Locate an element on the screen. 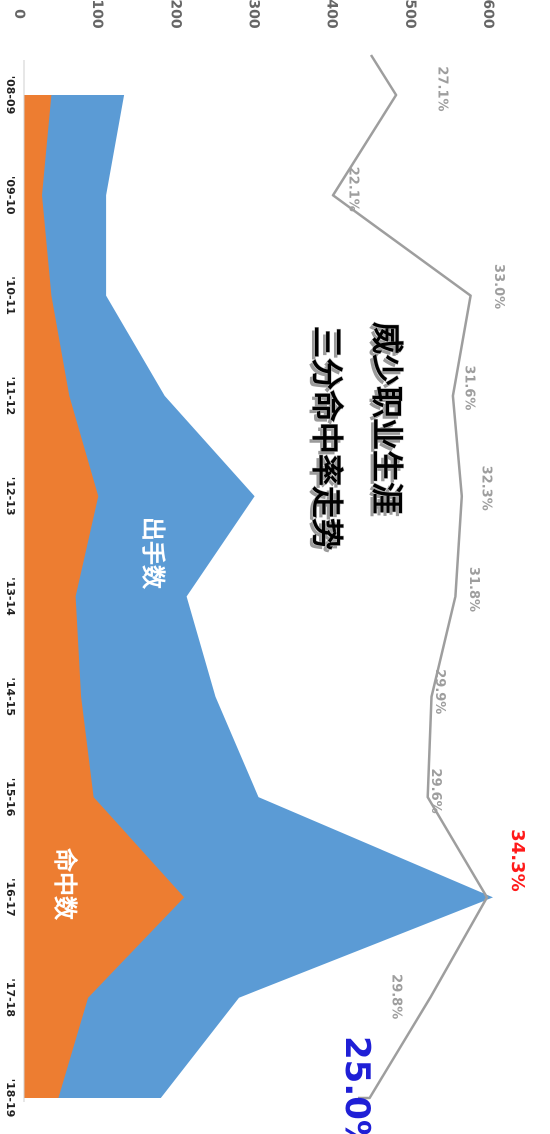 The width and height of the screenshot is (550, 1134). series-label-attempts: 出手数 is located at coordinates (153, 553).